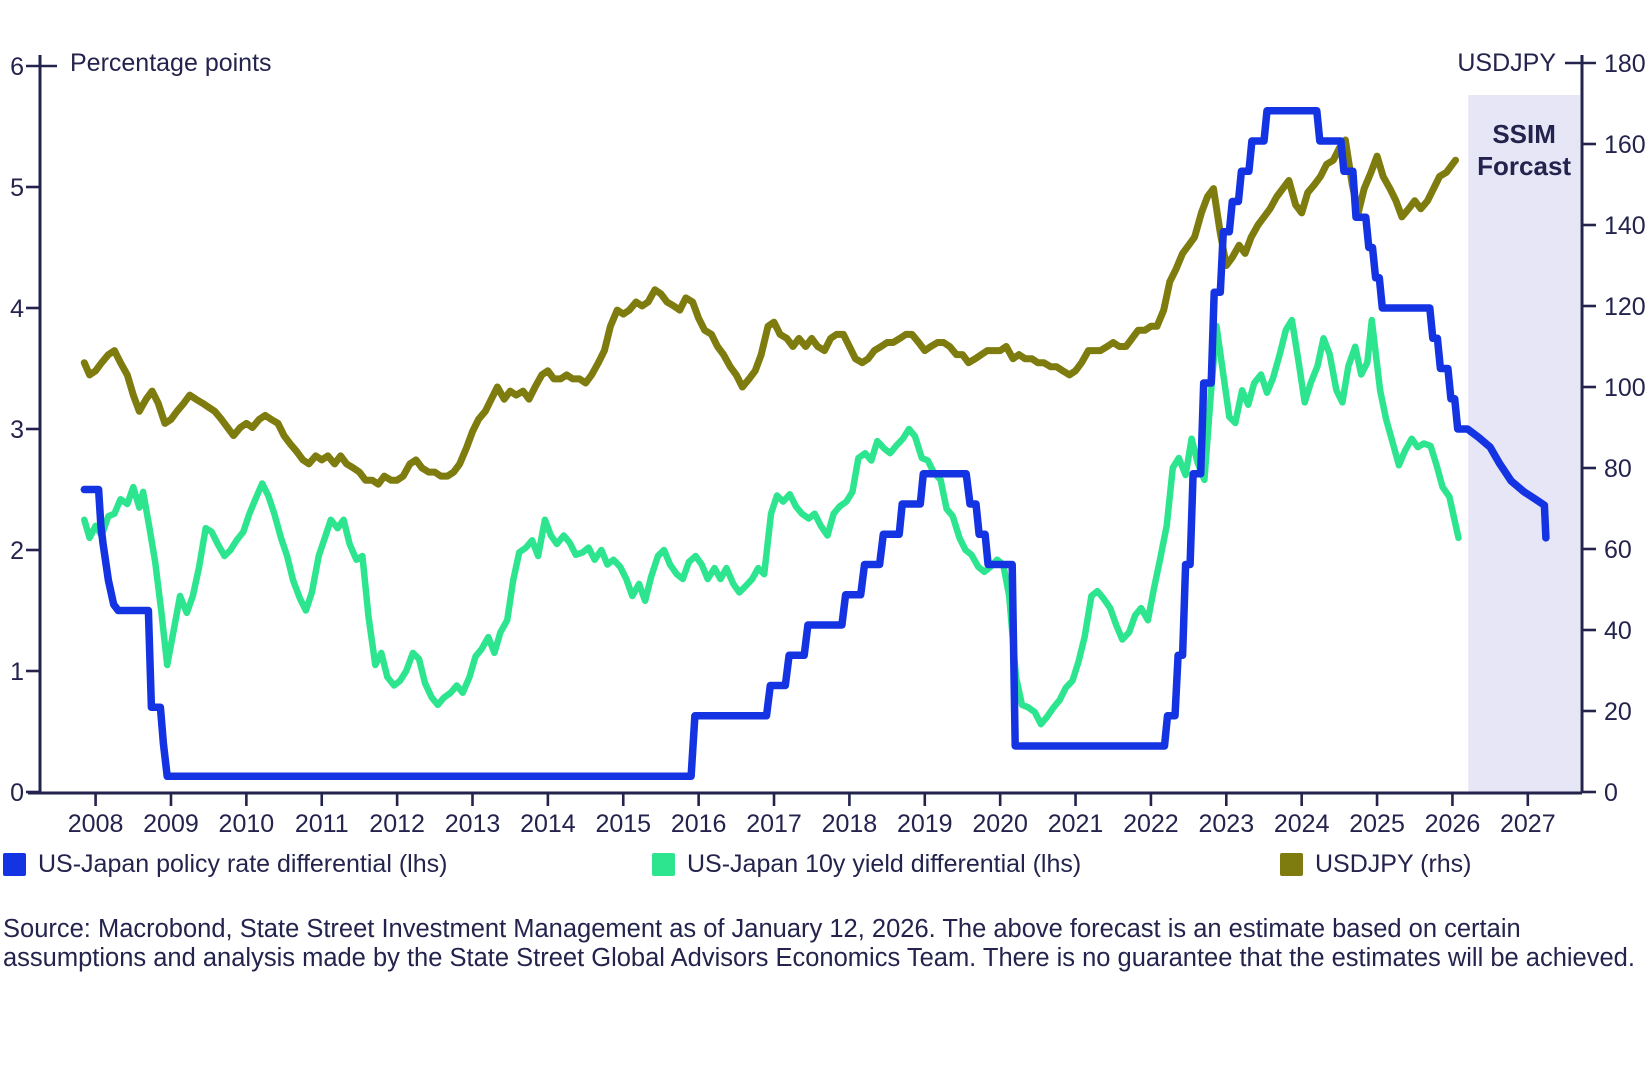 This screenshot has width=1648, height=1068. What do you see at coordinates (1506, 63) in the screenshot?
I see `right-axis-title: USDJPY` at bounding box center [1506, 63].